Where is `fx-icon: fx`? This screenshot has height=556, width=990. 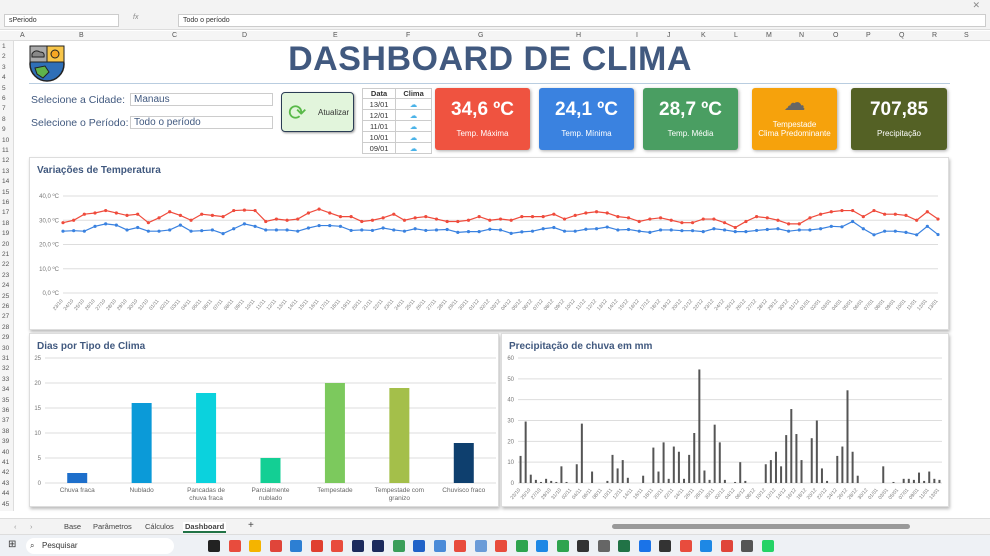 fx-icon: fx is located at coordinates (136, 17).